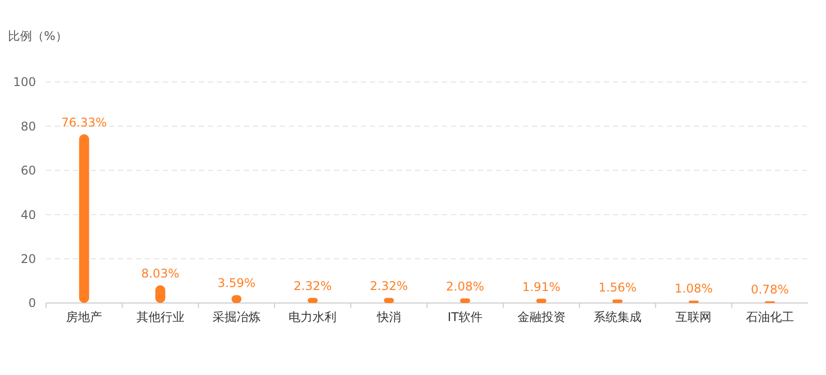 The width and height of the screenshot is (826, 375). Describe the element at coordinates (84, 122) in the screenshot. I see `data-label: 76.33%` at that location.